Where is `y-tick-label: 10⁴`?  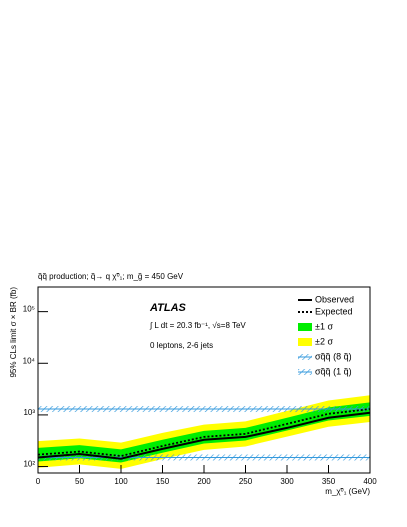
y-tick-label: 10⁴ is located at coordinates (29, 360).